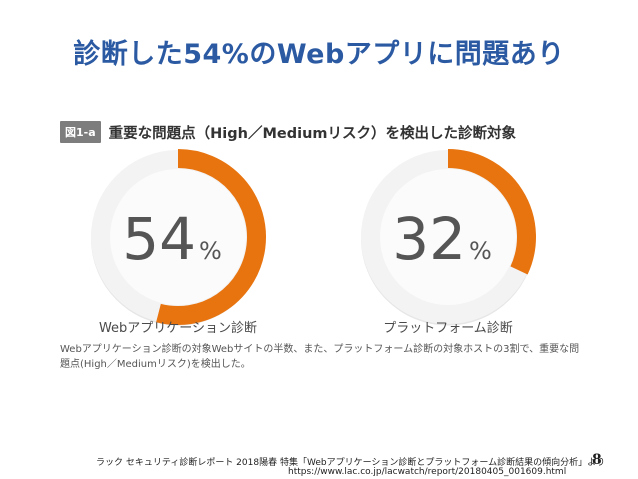  Describe the element at coordinates (442, 239) in the screenshot. I see `donut-value-label: 32%` at that location.